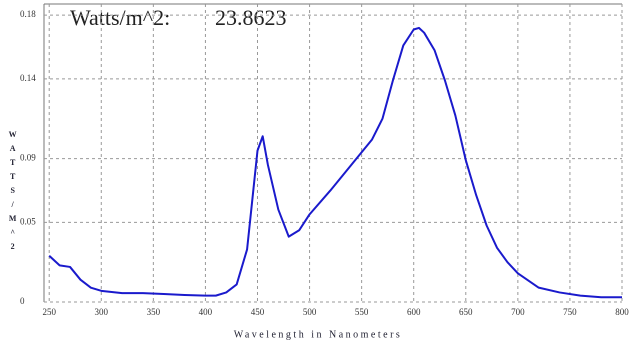 This screenshot has width=634, height=356. What do you see at coordinates (466, 312) in the screenshot?
I see `x-tick-label: 650` at bounding box center [466, 312].